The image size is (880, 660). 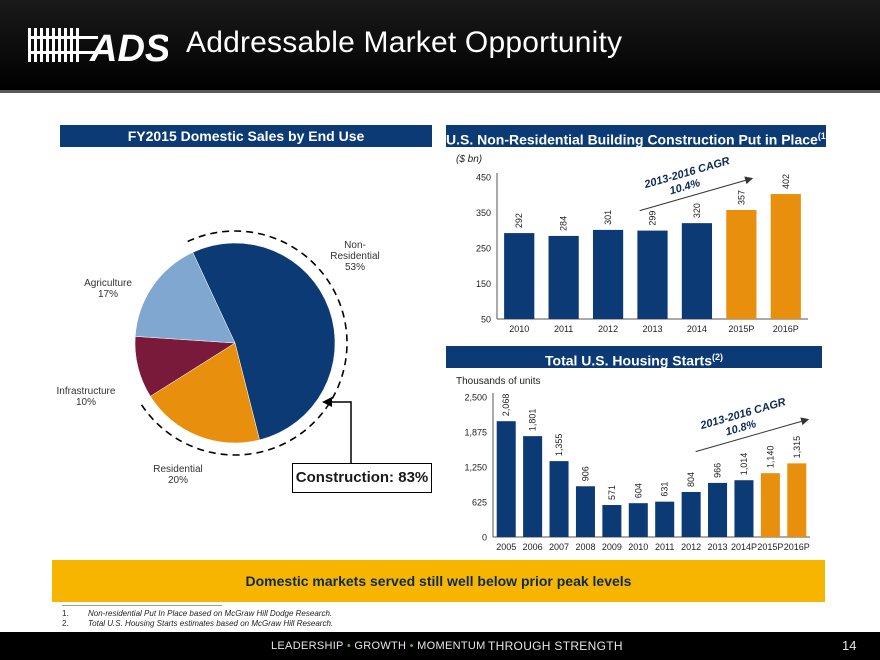 I want to click on pie-slice-non-residential, so click(x=264, y=341).